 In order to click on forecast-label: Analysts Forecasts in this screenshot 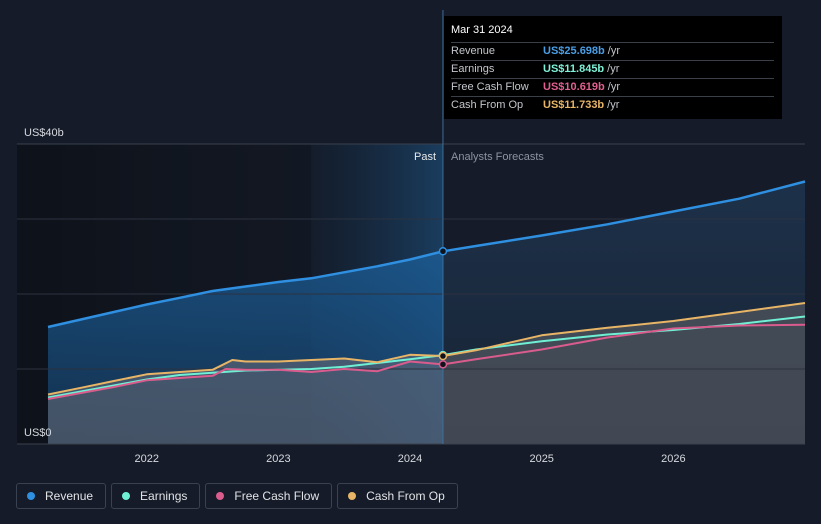, I will do `click(497, 157)`.